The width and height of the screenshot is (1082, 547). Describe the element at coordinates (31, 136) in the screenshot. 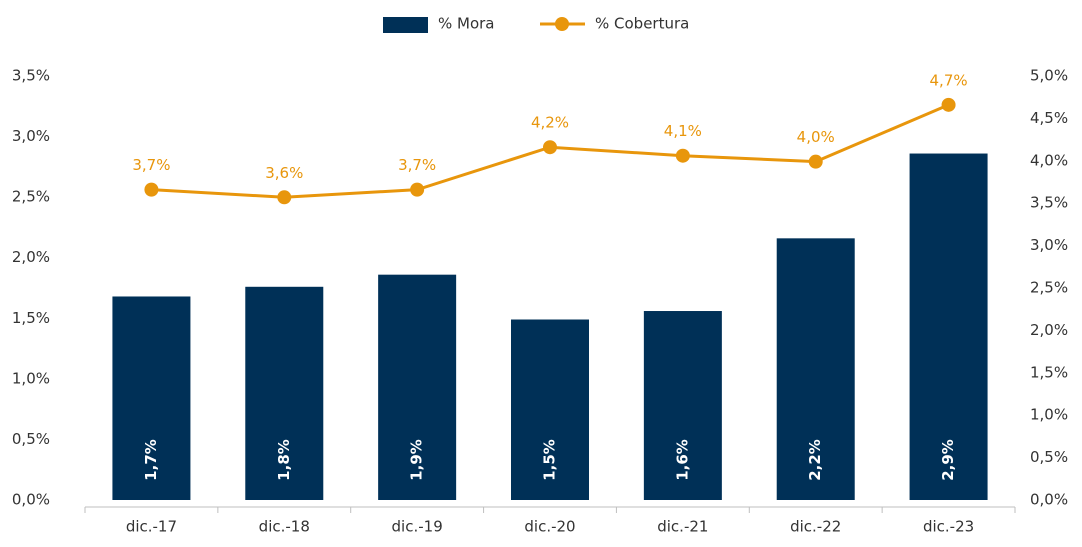

I see `y-tick-label: 3,0%` at that location.